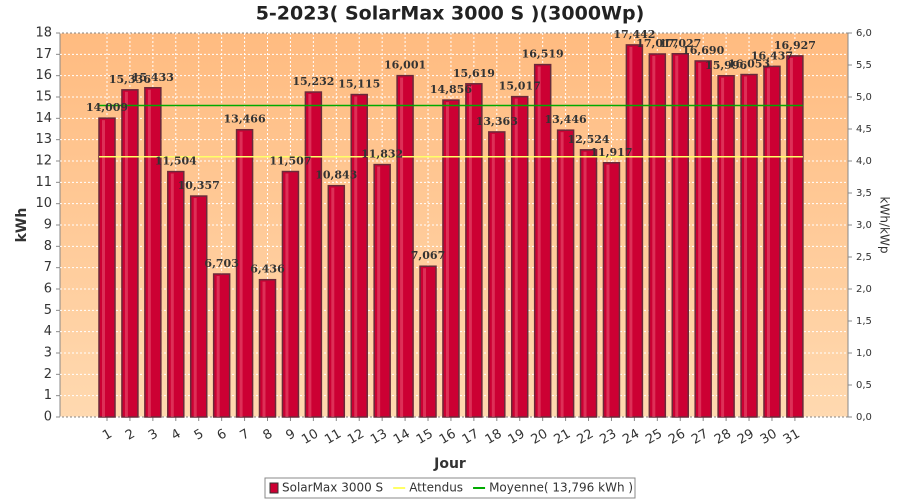 The height and width of the screenshot is (500, 900). What do you see at coordinates (700, 437) in the screenshot?
I see `x-tick-label: 27` at bounding box center [700, 437].